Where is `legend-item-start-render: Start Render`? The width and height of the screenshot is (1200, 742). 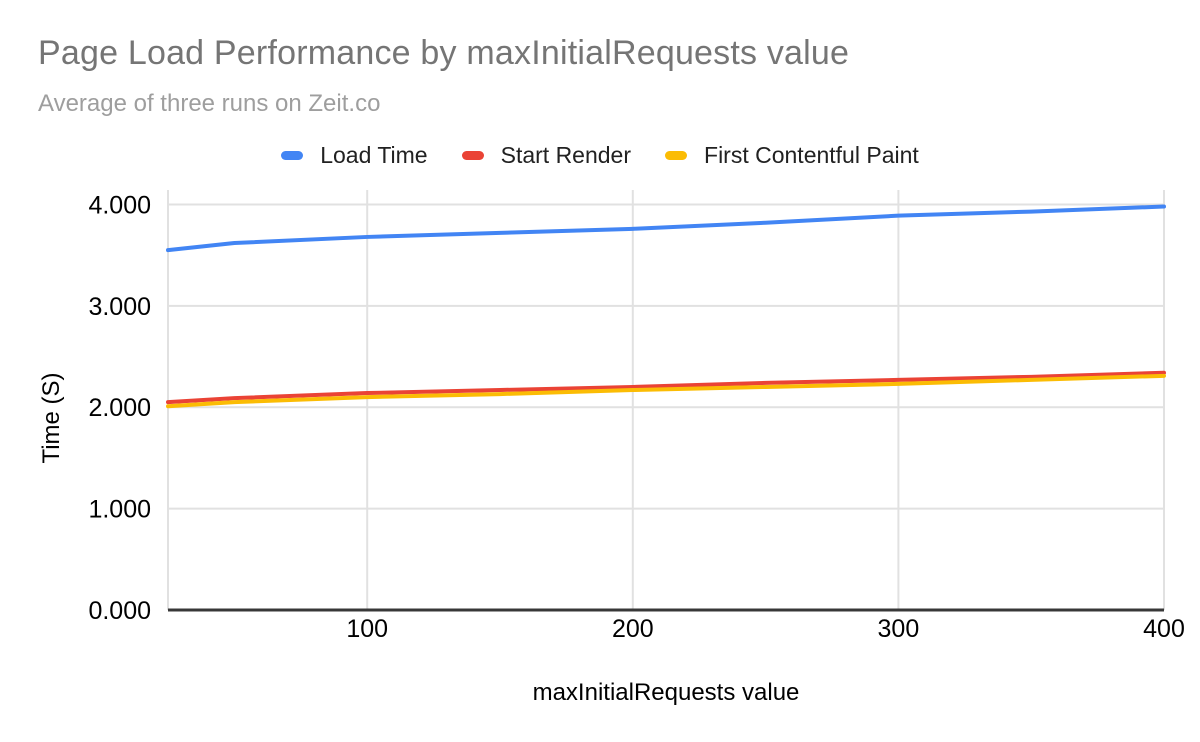 legend-item-start-render: Start Render is located at coordinates (546, 155).